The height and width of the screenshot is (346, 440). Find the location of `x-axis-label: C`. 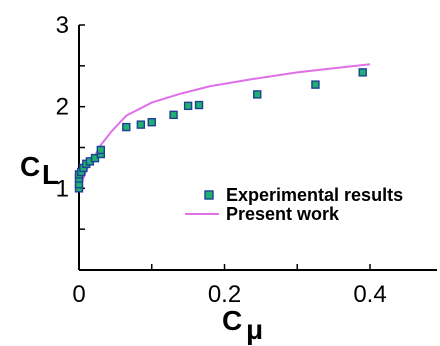

x-axis-label: C is located at coordinates (232, 320).